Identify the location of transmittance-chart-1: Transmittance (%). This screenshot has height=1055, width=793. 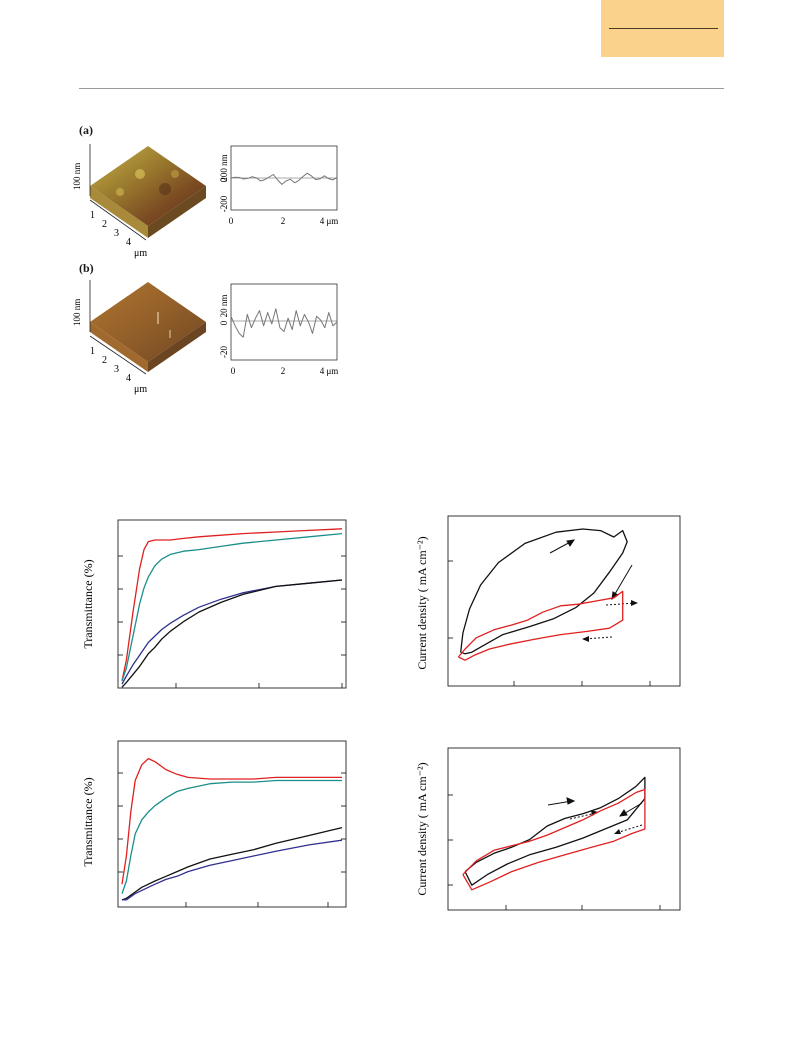
(214, 604).